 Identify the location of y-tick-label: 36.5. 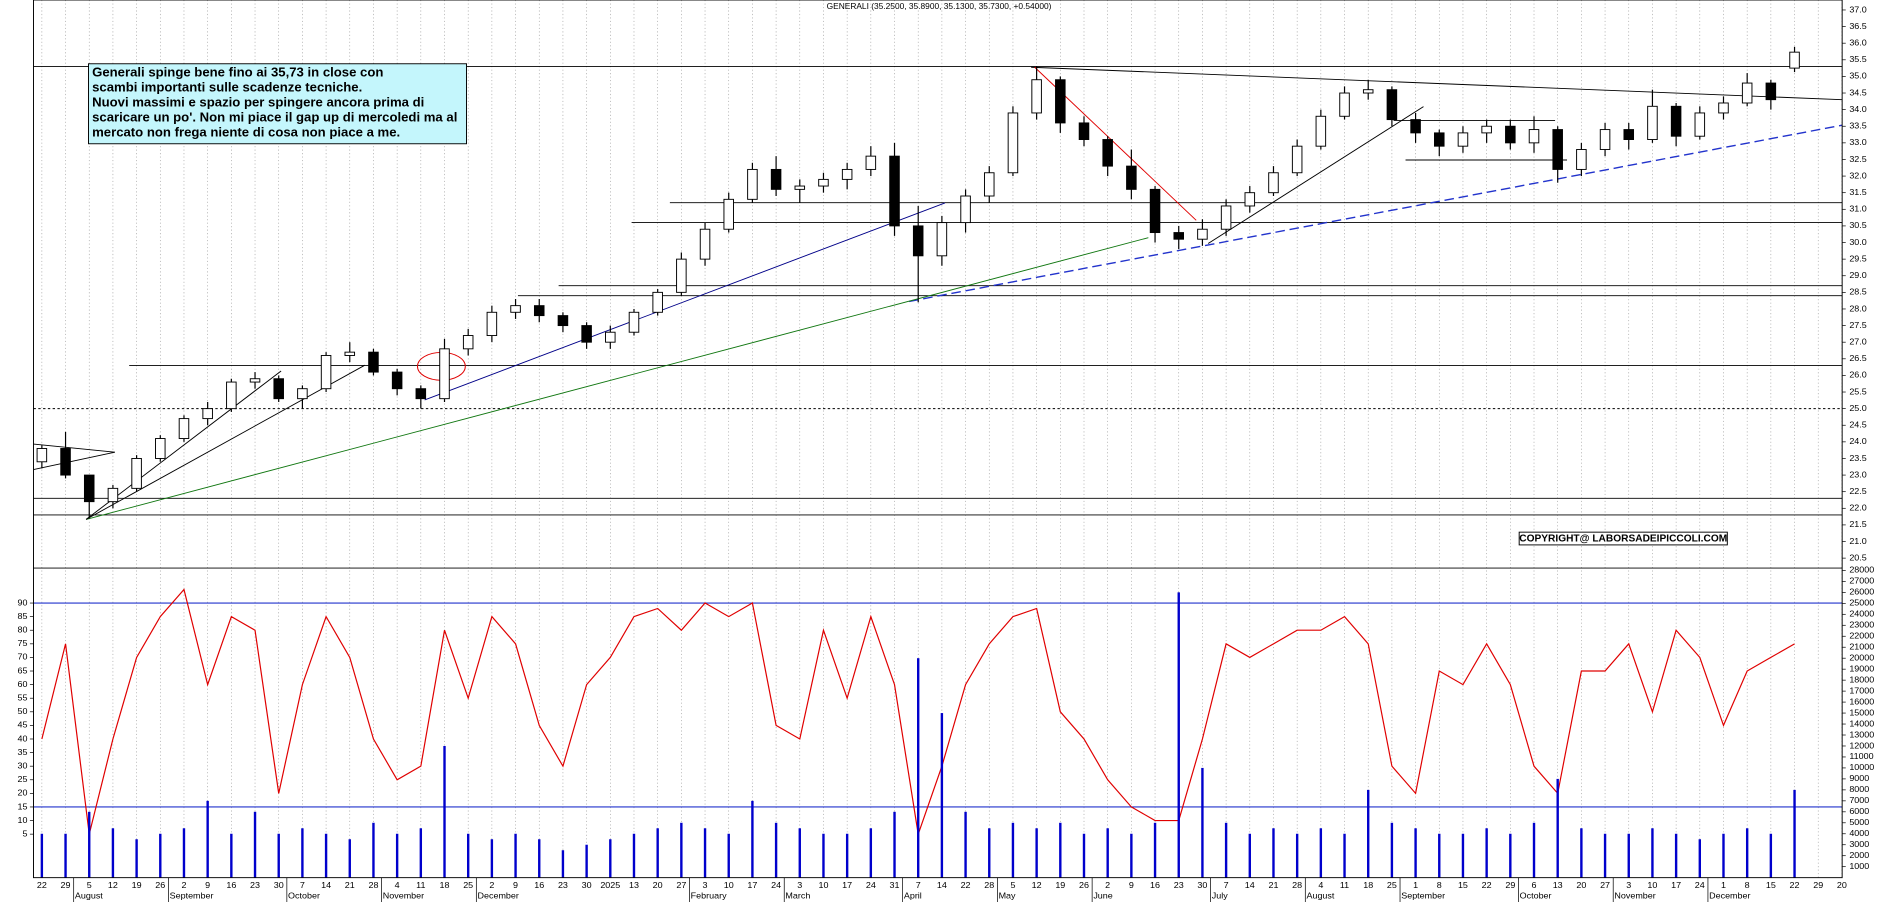
(1858, 26).